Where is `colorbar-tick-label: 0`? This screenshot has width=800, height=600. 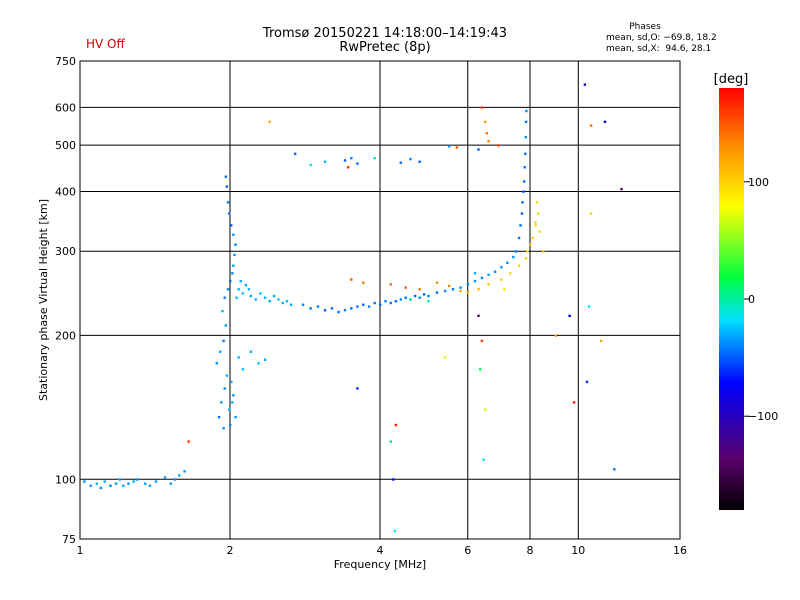
colorbar-tick-label: 0 is located at coordinates (751, 299).